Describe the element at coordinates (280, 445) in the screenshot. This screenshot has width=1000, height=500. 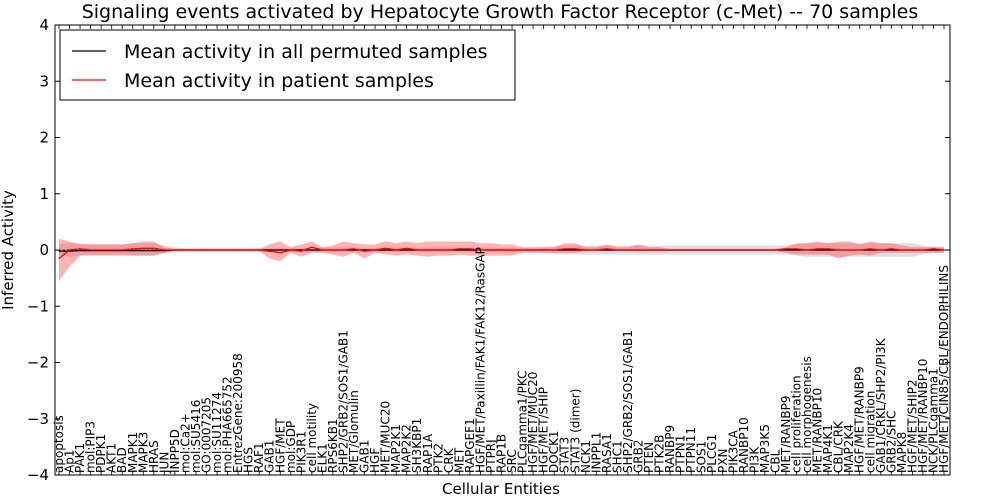
I see `x-tick-label: HGF/MET` at that location.